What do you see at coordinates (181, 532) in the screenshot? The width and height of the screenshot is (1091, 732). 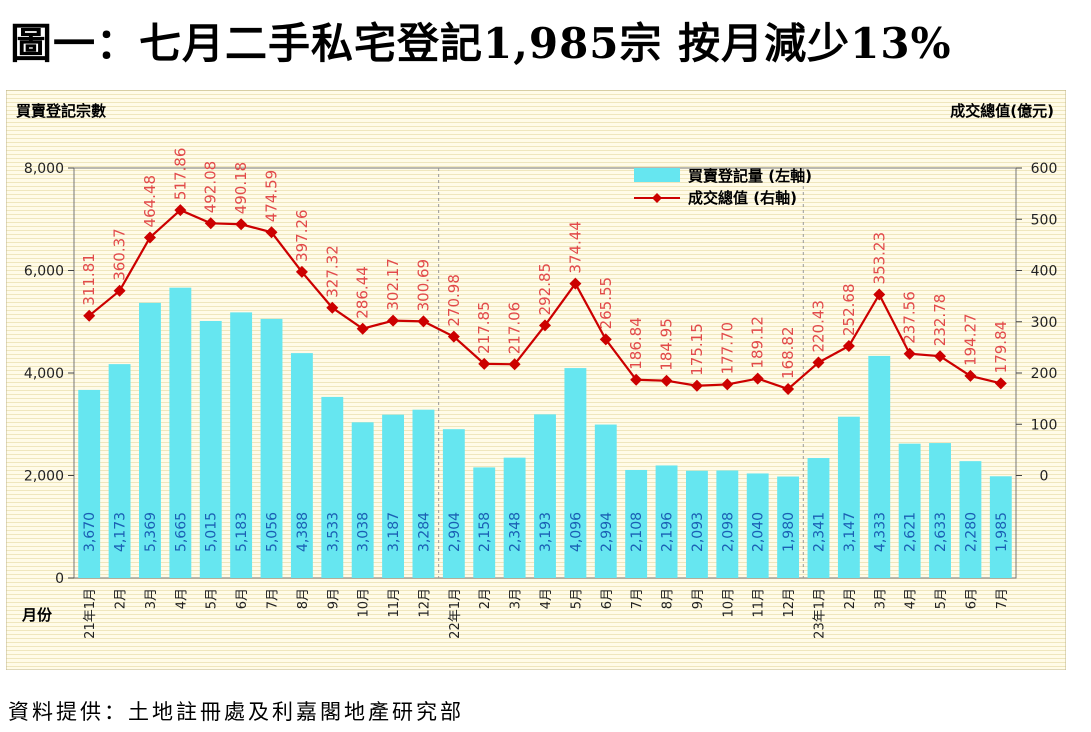 I see `bar-value-label: 5,665` at bounding box center [181, 532].